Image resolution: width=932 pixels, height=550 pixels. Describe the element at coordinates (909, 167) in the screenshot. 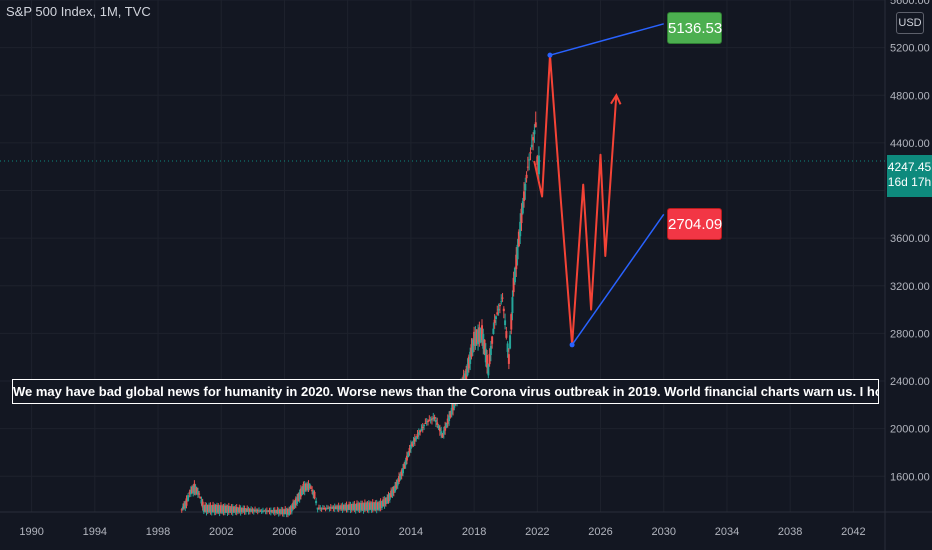

I see `last-price-value: 4247.45` at that location.